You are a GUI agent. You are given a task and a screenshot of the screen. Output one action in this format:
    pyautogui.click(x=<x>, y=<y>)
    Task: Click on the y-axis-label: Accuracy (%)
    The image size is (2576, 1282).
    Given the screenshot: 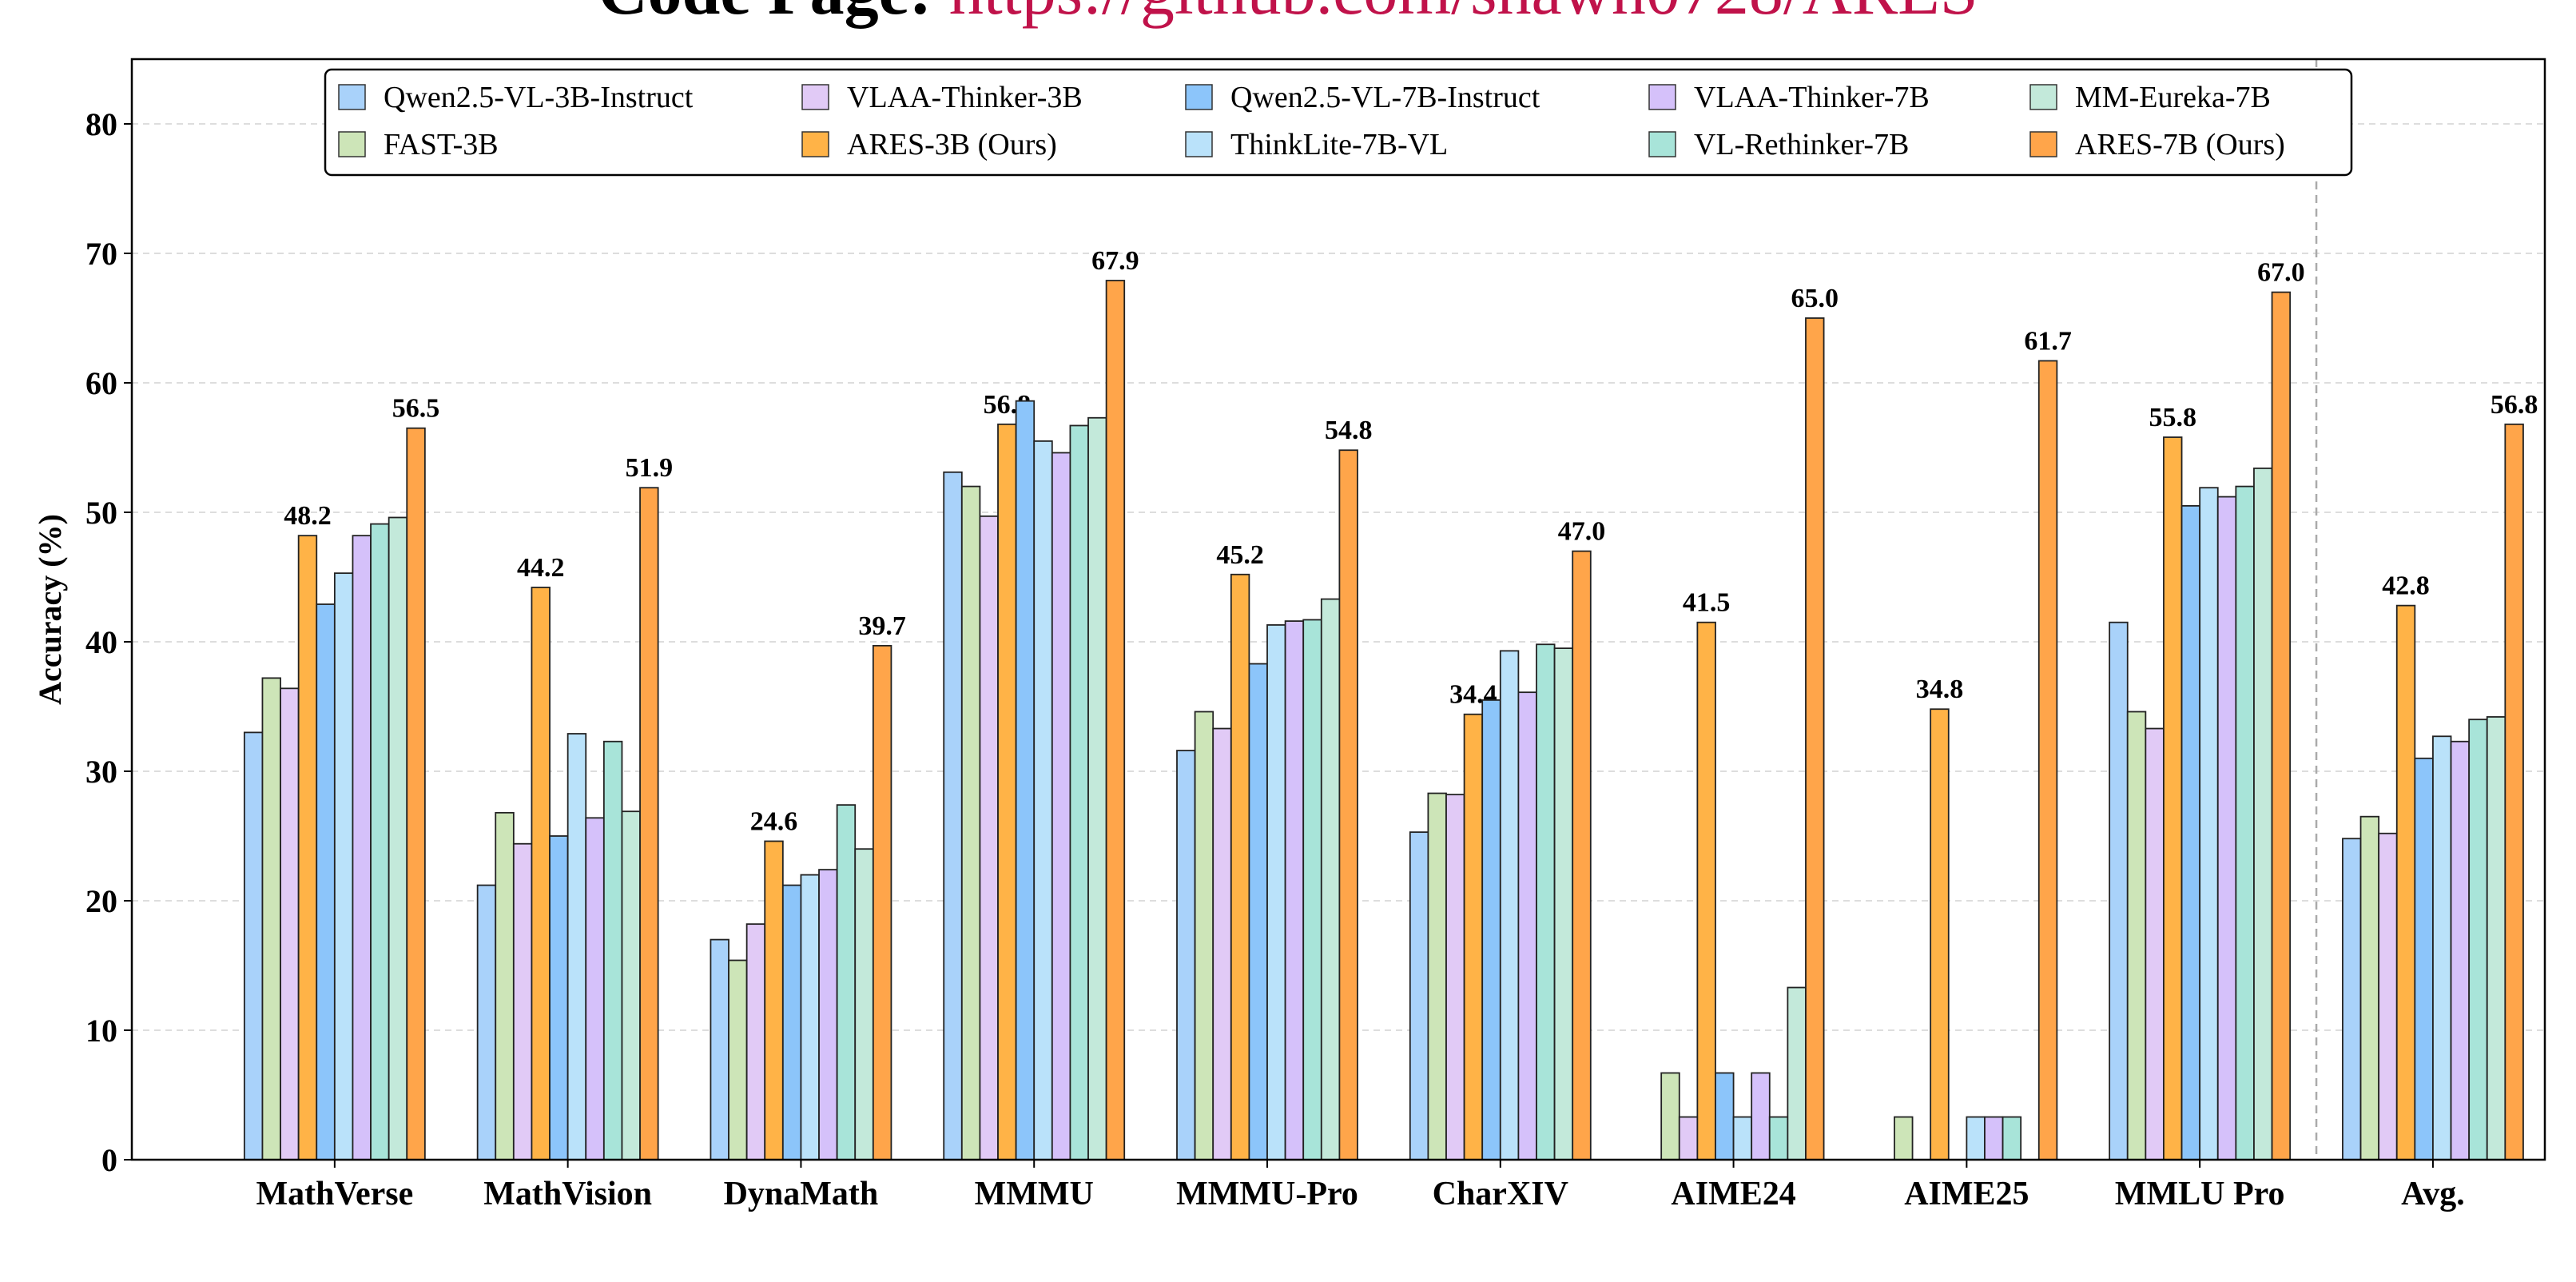 What is the action you would take?
    pyautogui.click(x=50, y=609)
    